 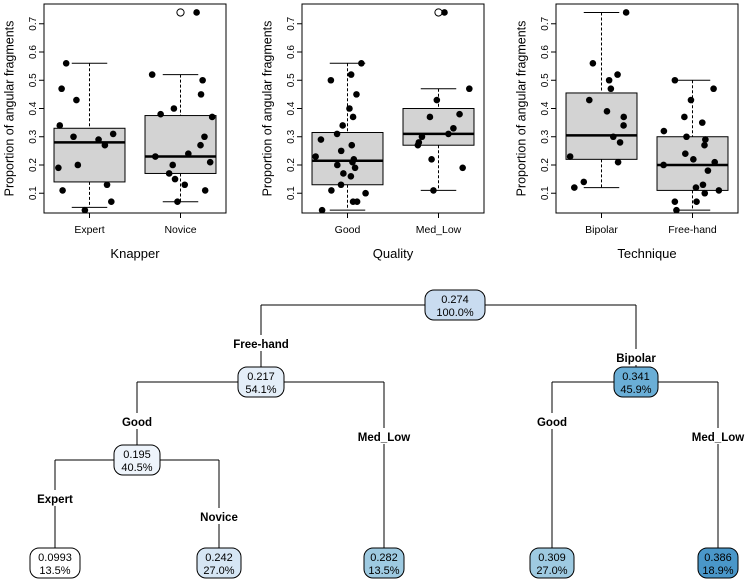 I want to click on tree-node-percent: 40.5%, so click(x=136, y=468).